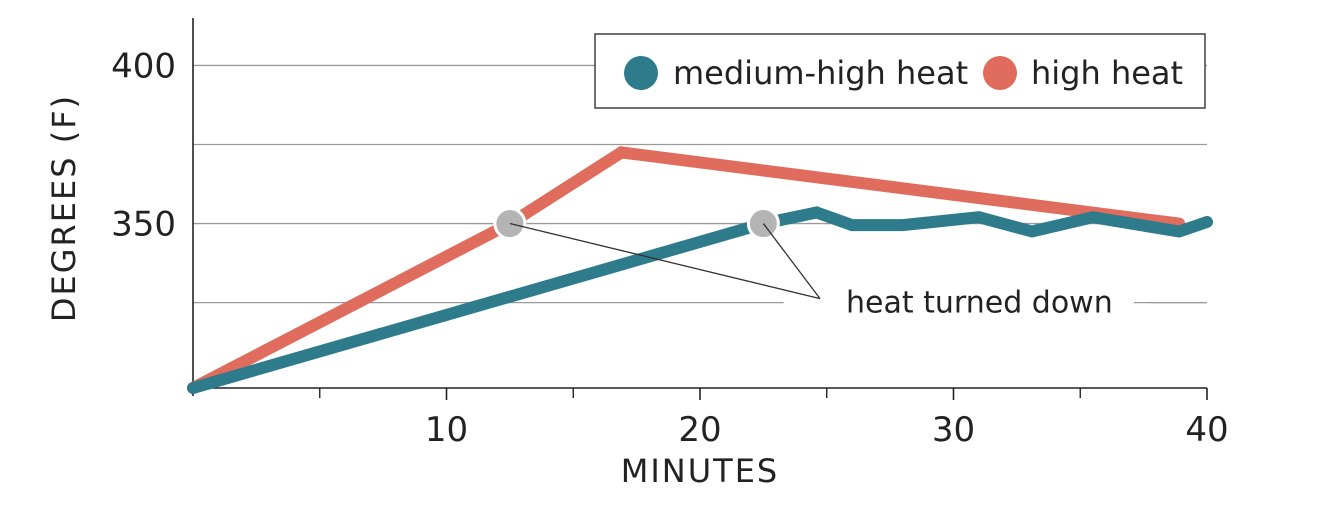 This screenshot has width=1336, height=506. Describe the element at coordinates (143, 225) in the screenshot. I see `y-tick-label-350: 350` at that location.